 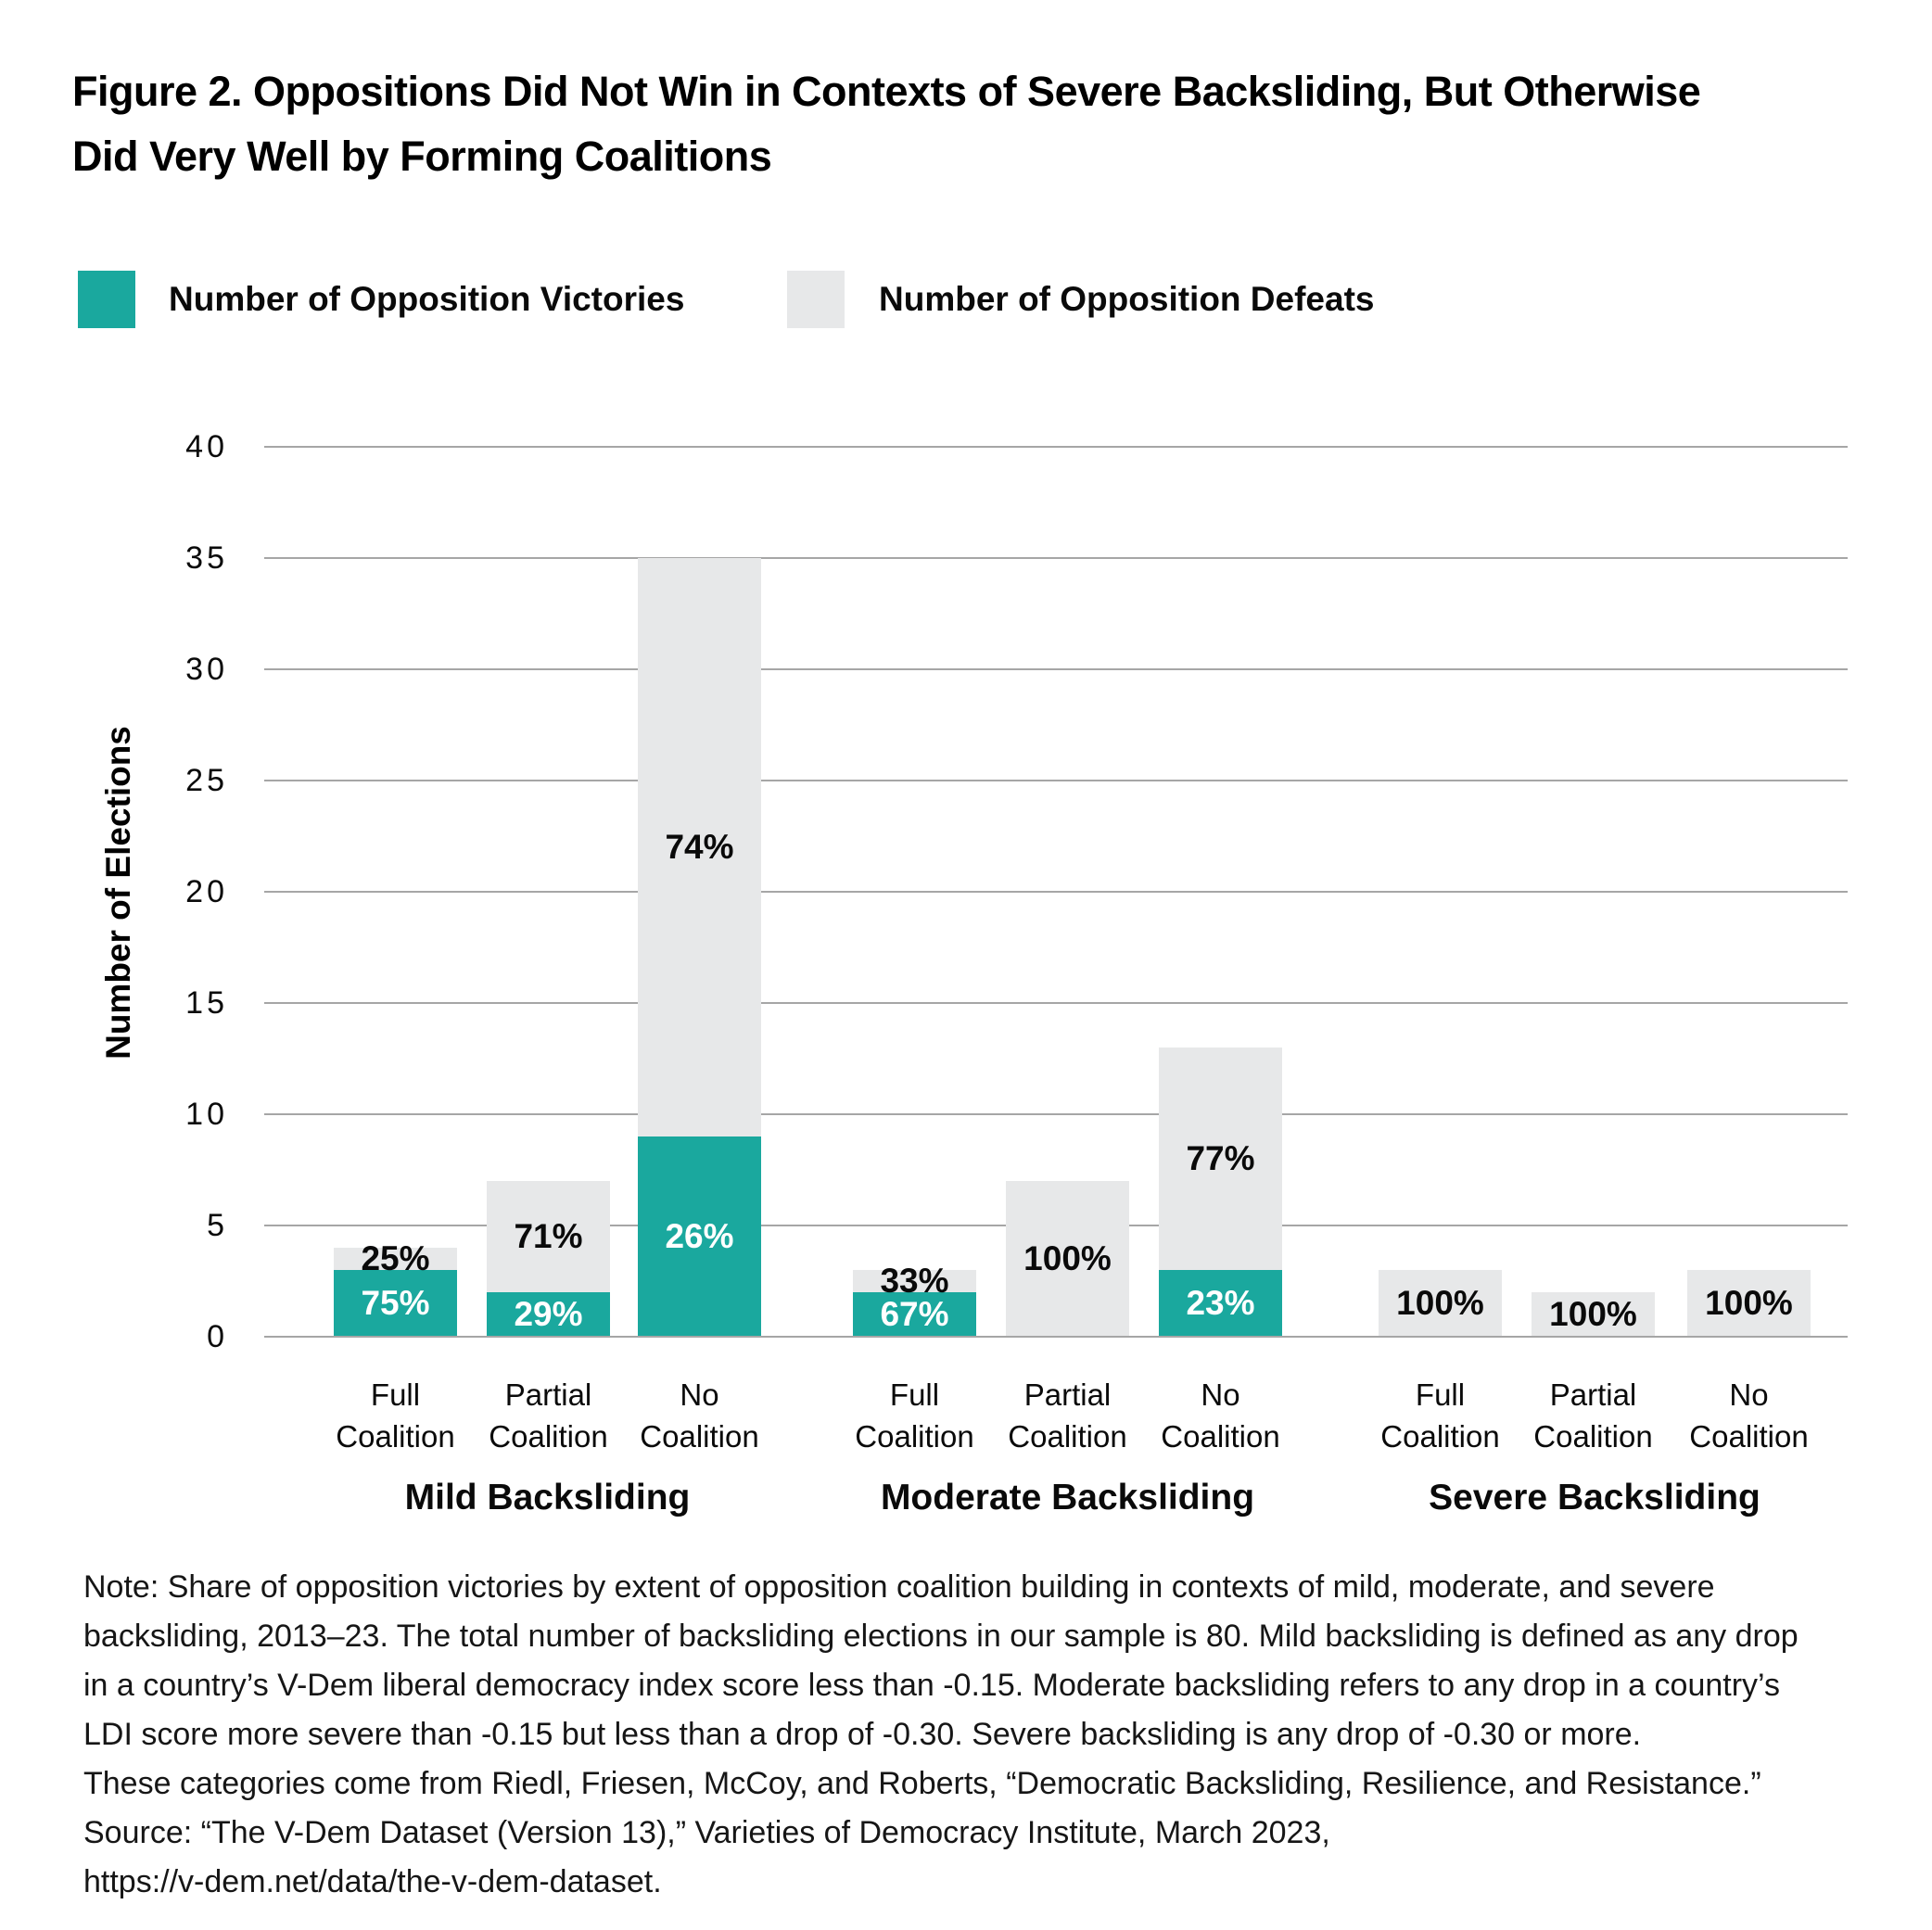 I want to click on bar-segment-defeats: 71%, so click(x=548, y=1236).